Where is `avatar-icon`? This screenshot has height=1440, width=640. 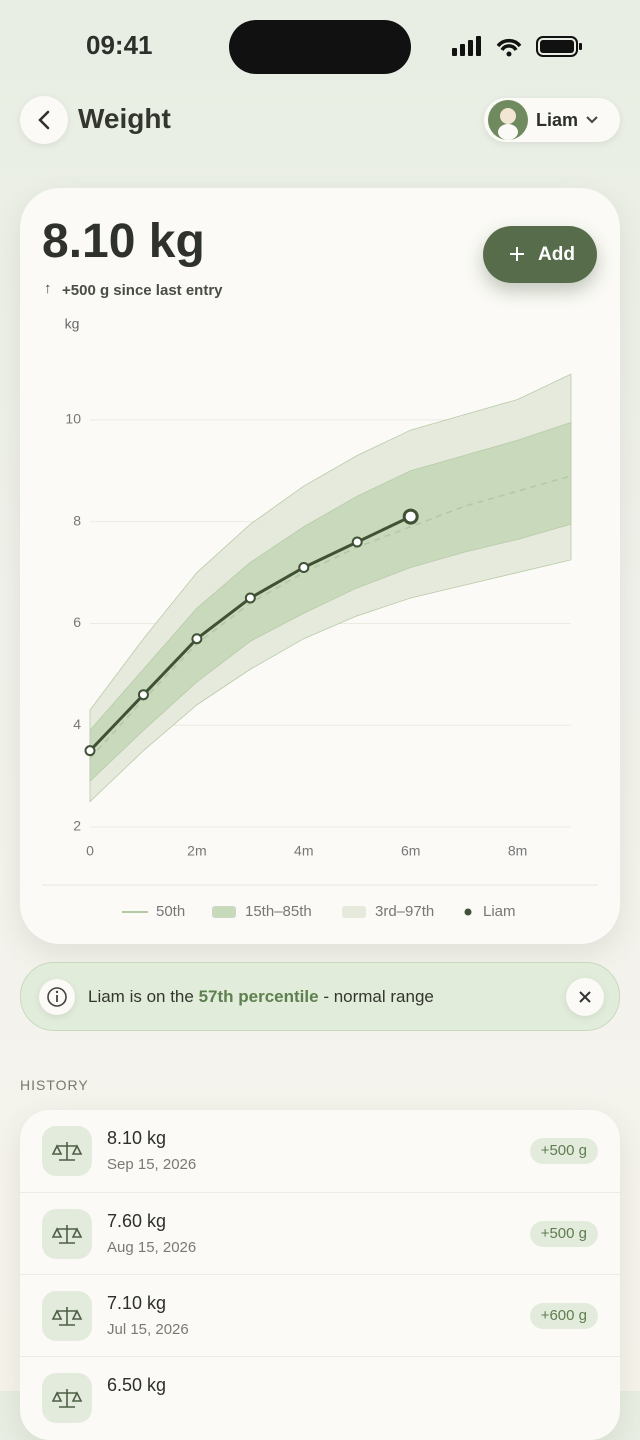 avatar-icon is located at coordinates (508, 124).